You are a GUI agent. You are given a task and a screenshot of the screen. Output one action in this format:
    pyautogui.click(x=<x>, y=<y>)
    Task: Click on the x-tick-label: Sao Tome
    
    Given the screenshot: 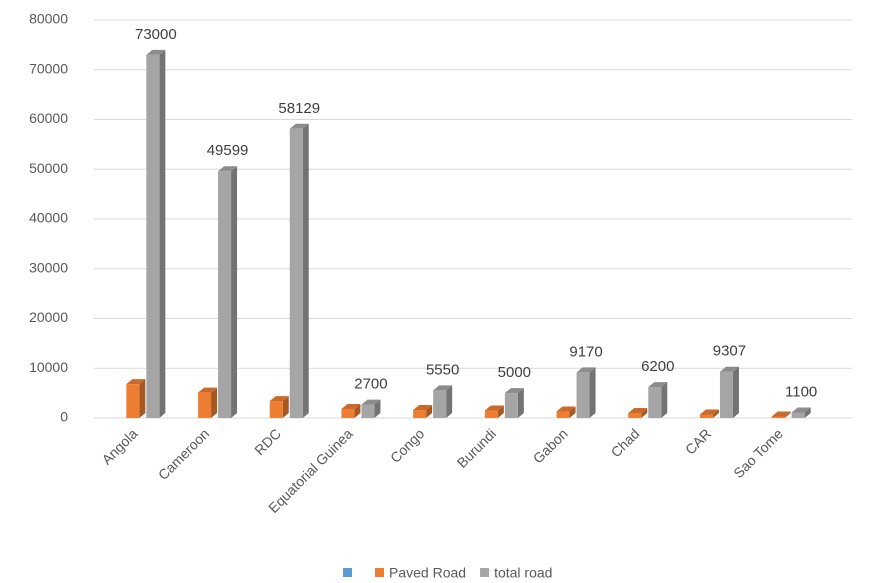 What is the action you would take?
    pyautogui.click(x=758, y=453)
    